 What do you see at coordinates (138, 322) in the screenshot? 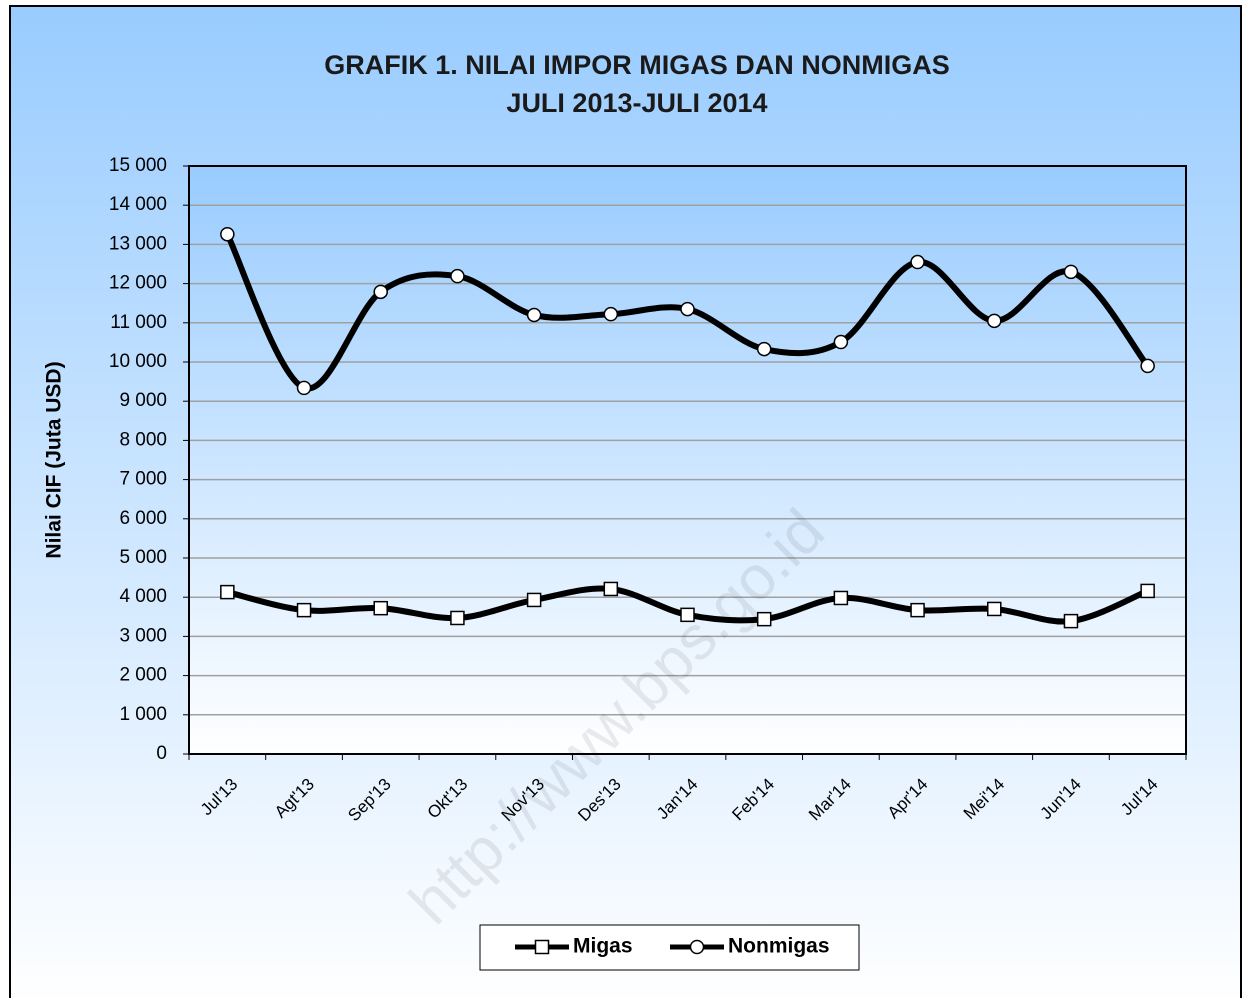
I see `y-tick-label: 11 000` at bounding box center [138, 322].